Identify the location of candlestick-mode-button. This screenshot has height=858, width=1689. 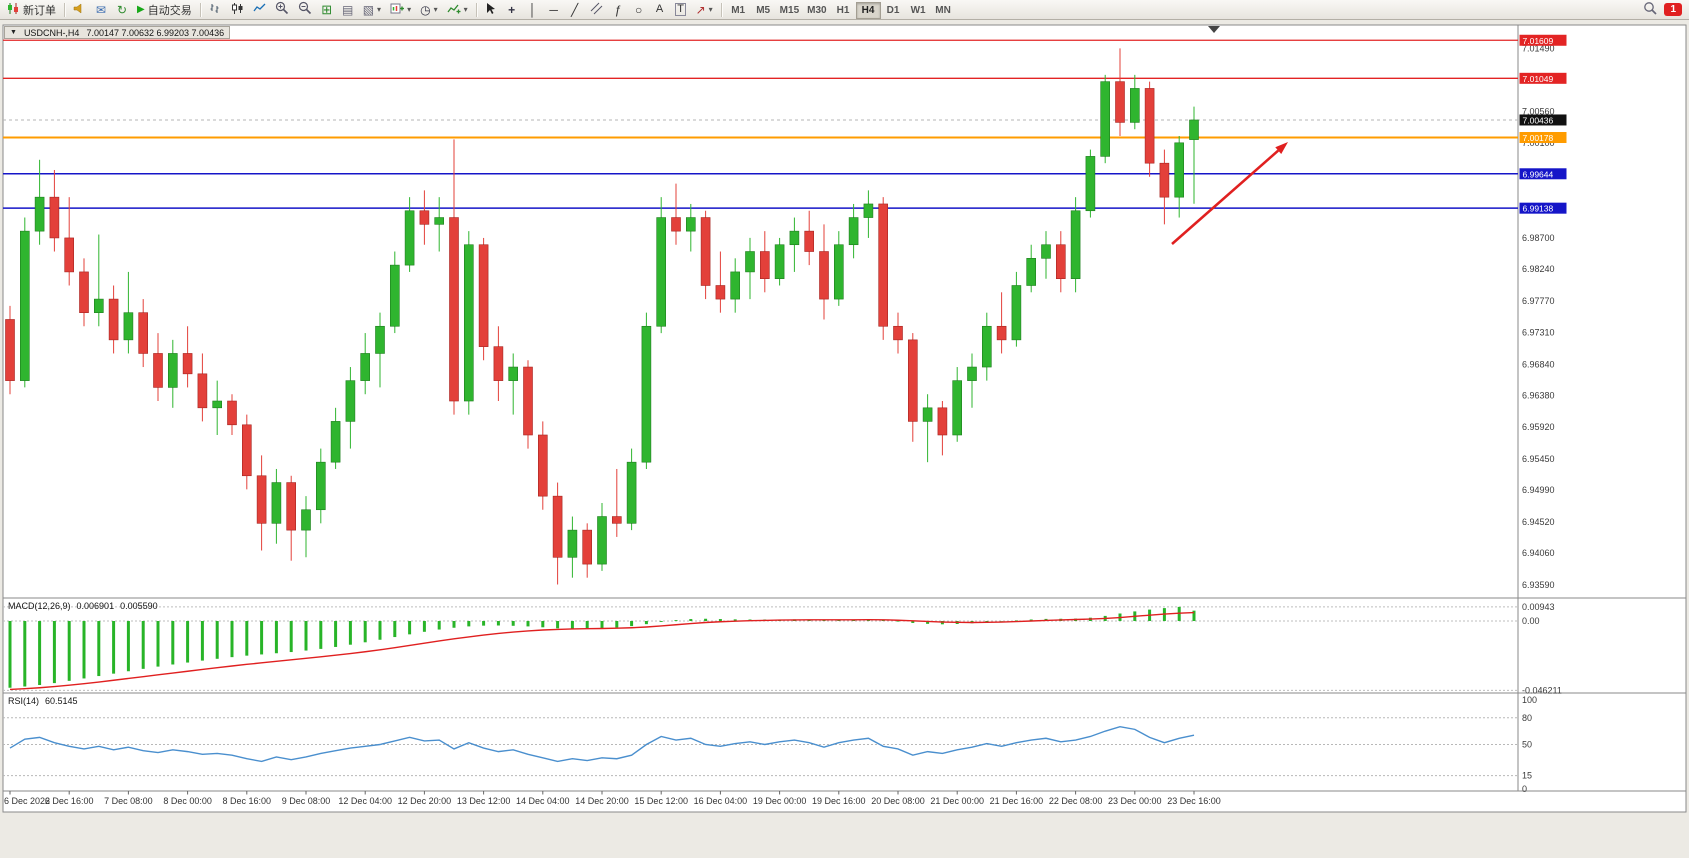
(237, 10).